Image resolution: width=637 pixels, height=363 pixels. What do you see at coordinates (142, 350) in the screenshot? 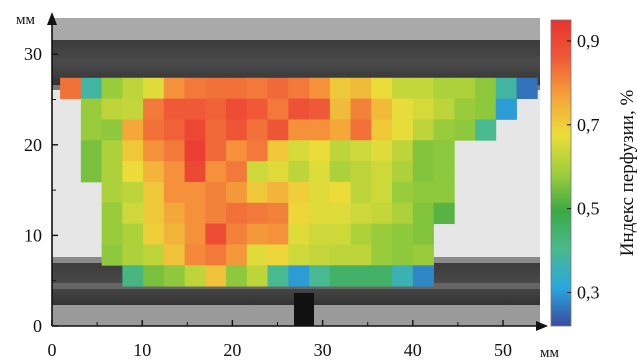
I see `x-tick-label: 10` at bounding box center [142, 350].